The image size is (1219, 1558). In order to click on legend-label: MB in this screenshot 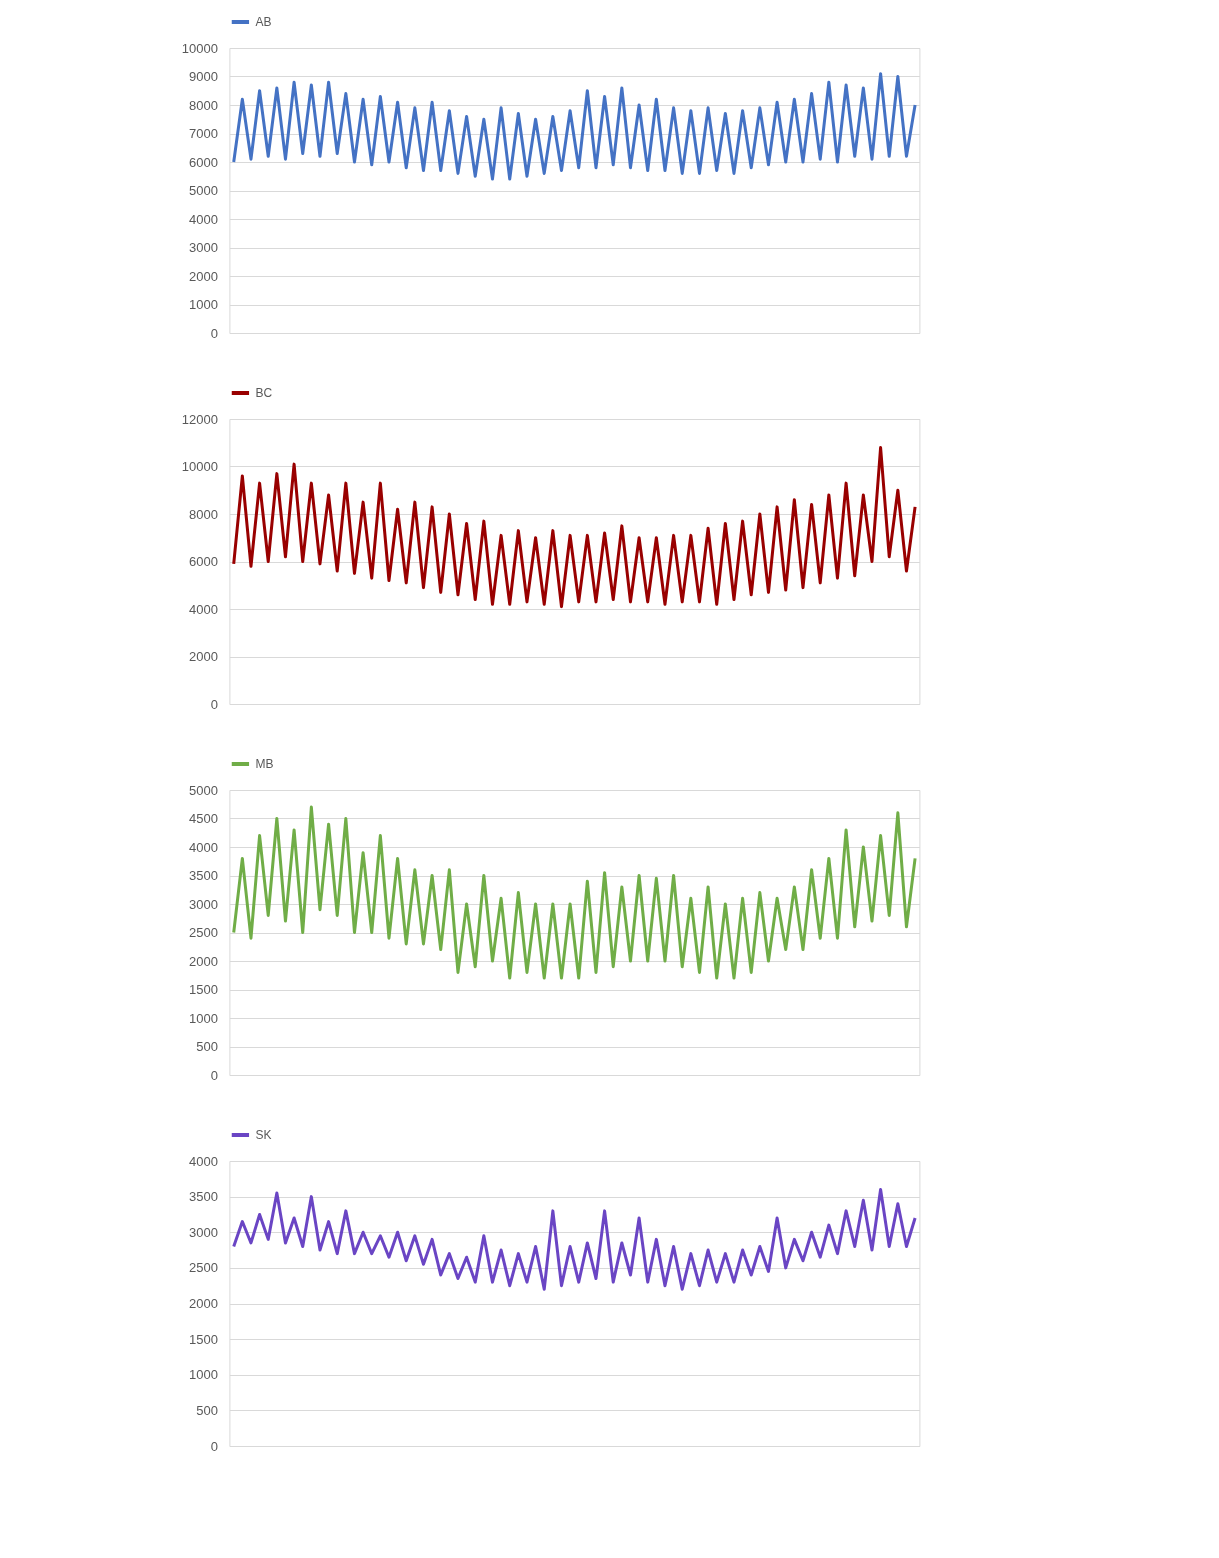, I will do `click(264, 764)`.